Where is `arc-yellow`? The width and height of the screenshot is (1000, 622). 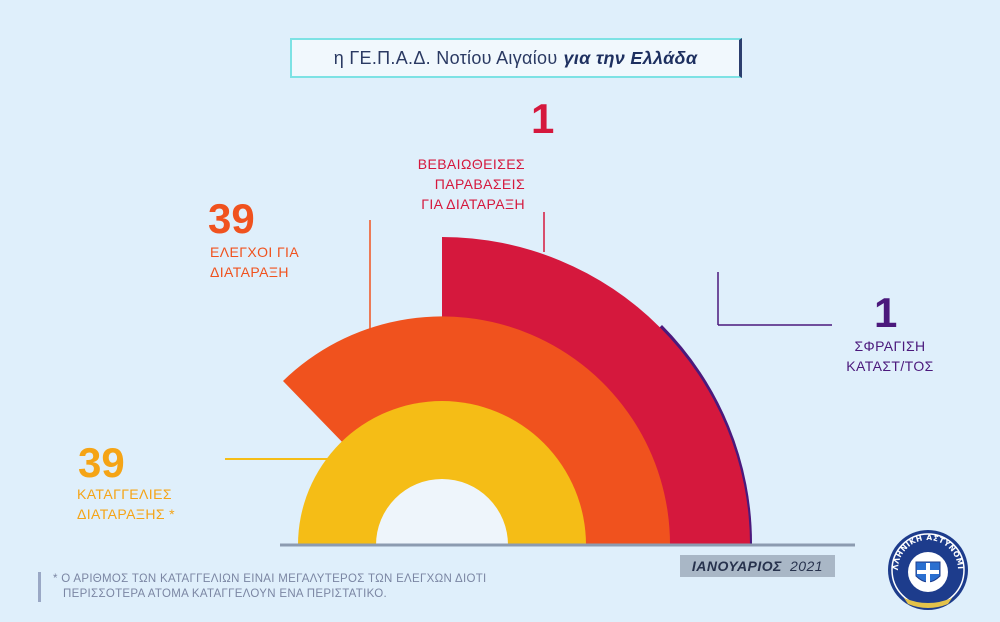 arc-yellow is located at coordinates (442, 473).